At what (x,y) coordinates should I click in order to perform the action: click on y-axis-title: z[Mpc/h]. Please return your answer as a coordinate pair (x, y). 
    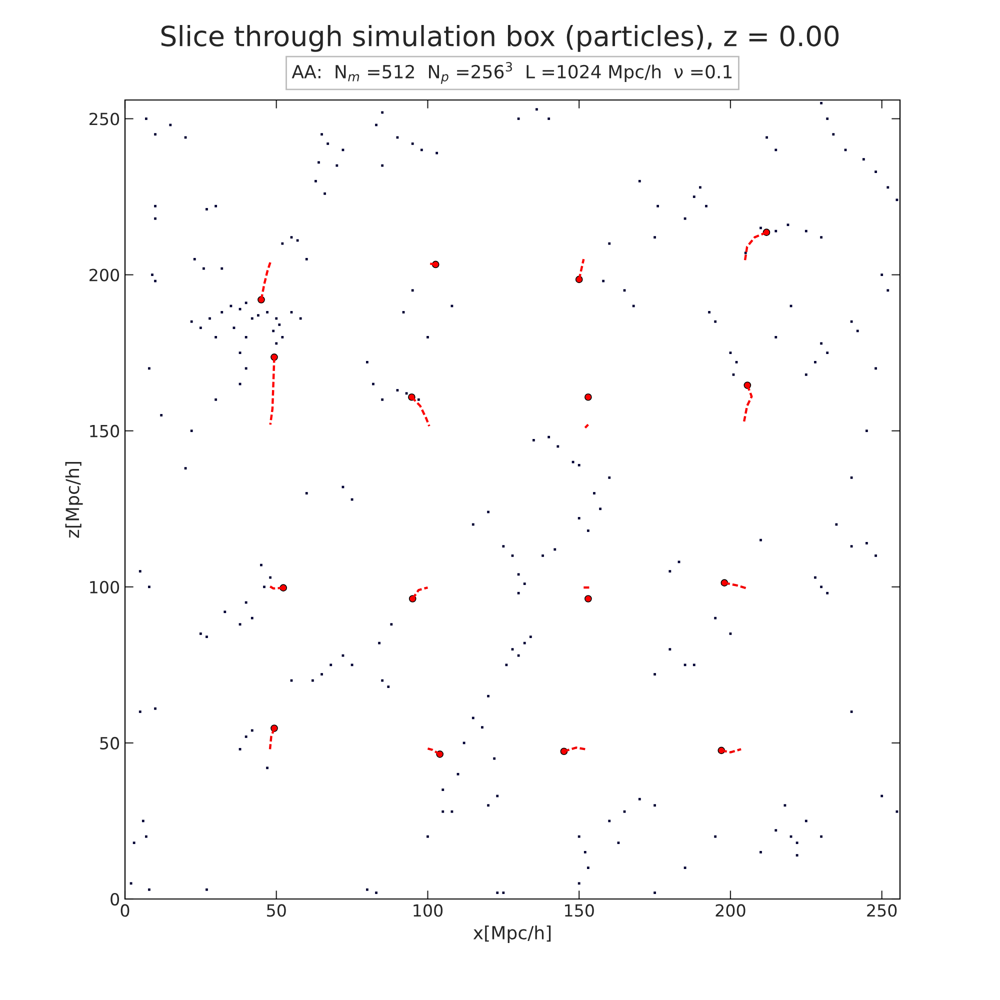
    Looking at the image, I should click on (74, 500).